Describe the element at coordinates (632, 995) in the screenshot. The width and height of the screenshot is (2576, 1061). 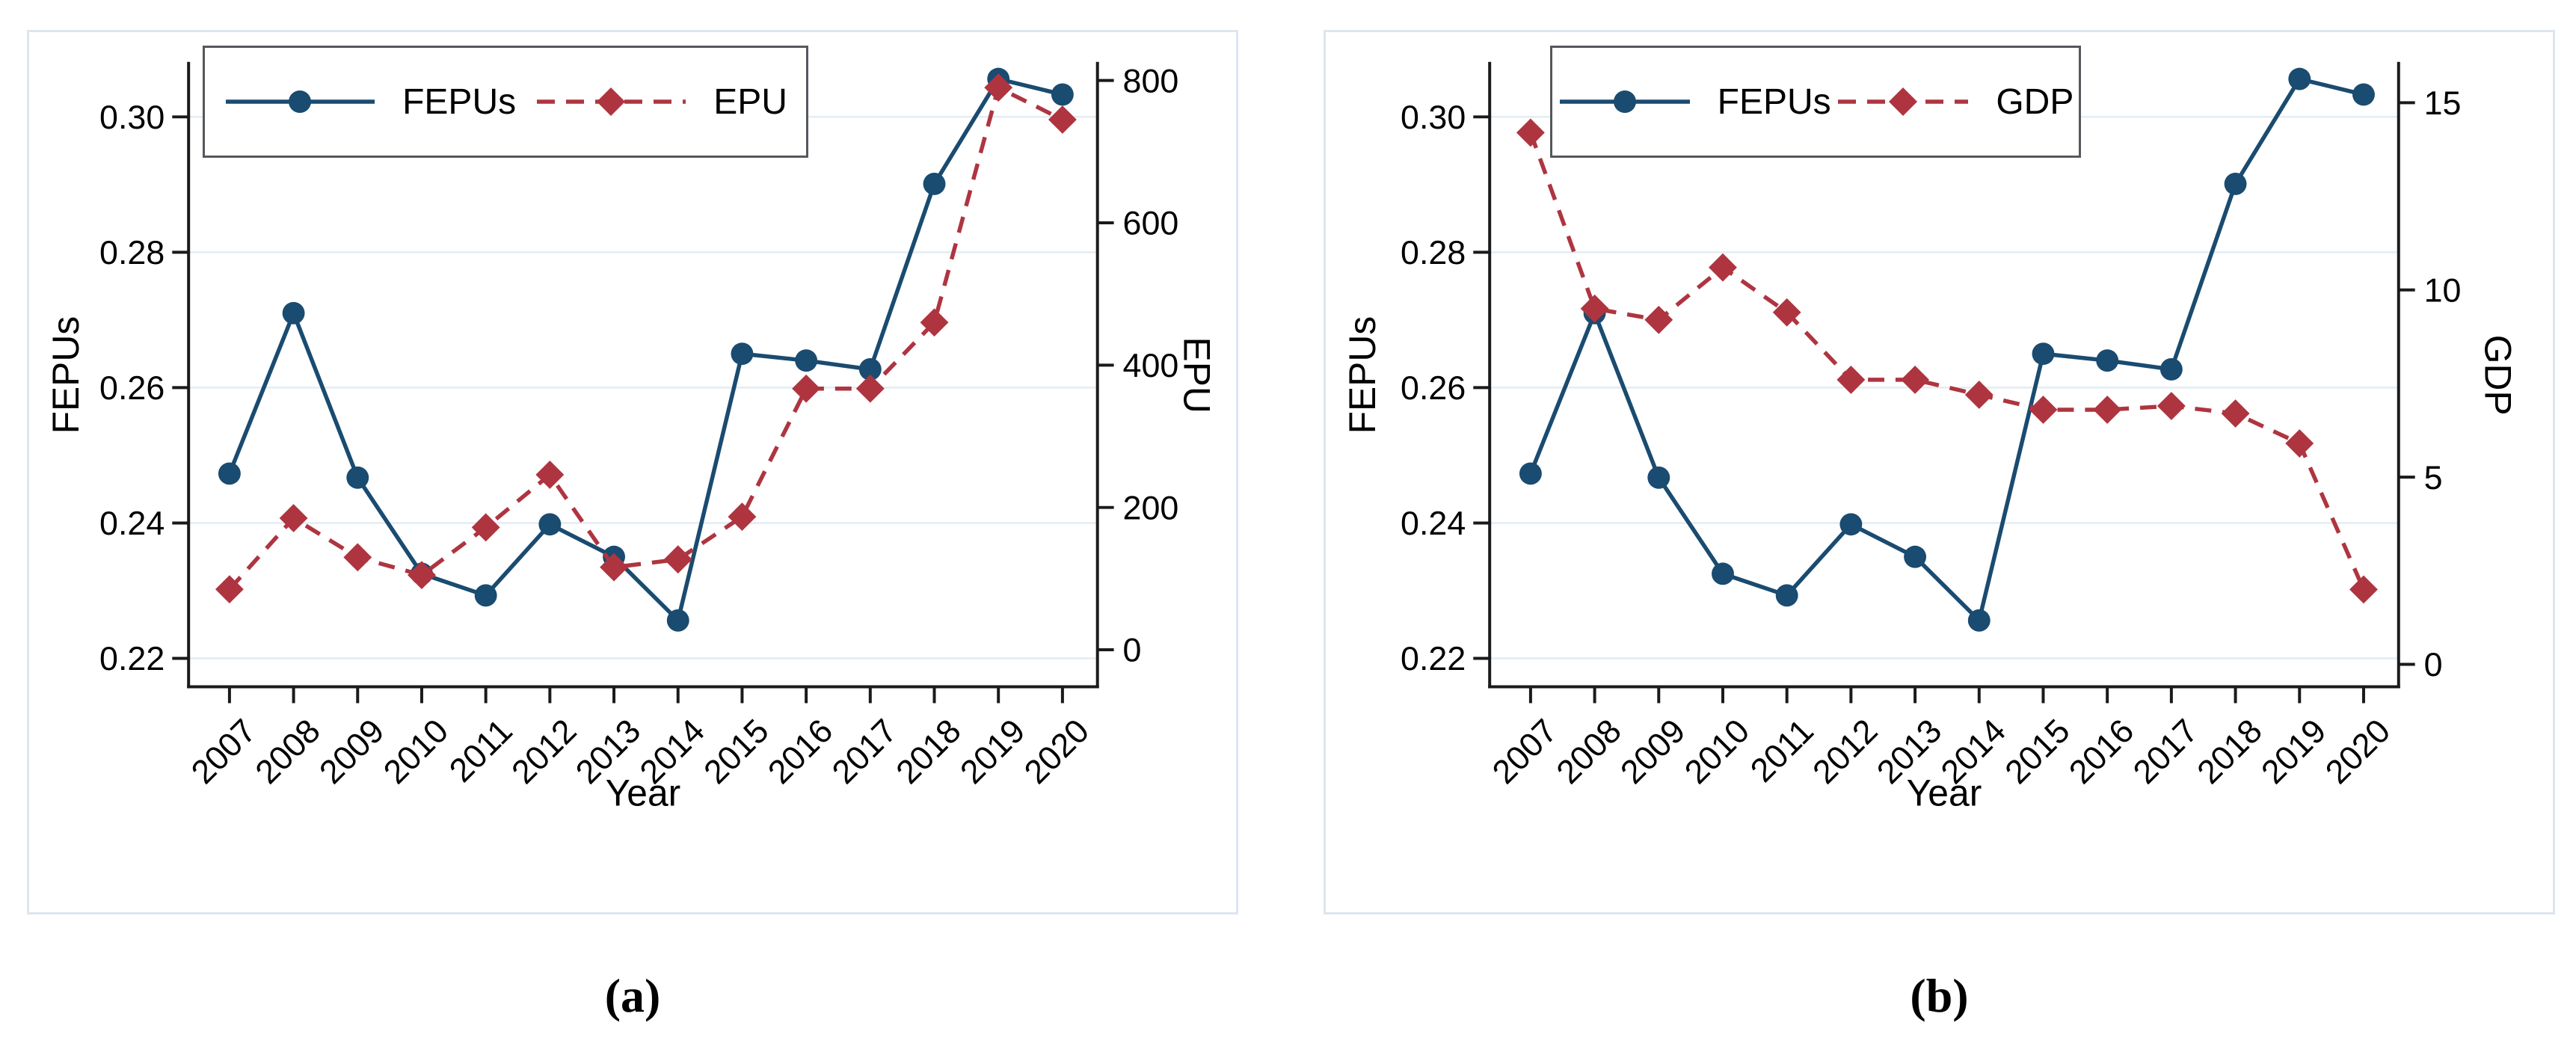
I see `caption-a: (a)` at that location.